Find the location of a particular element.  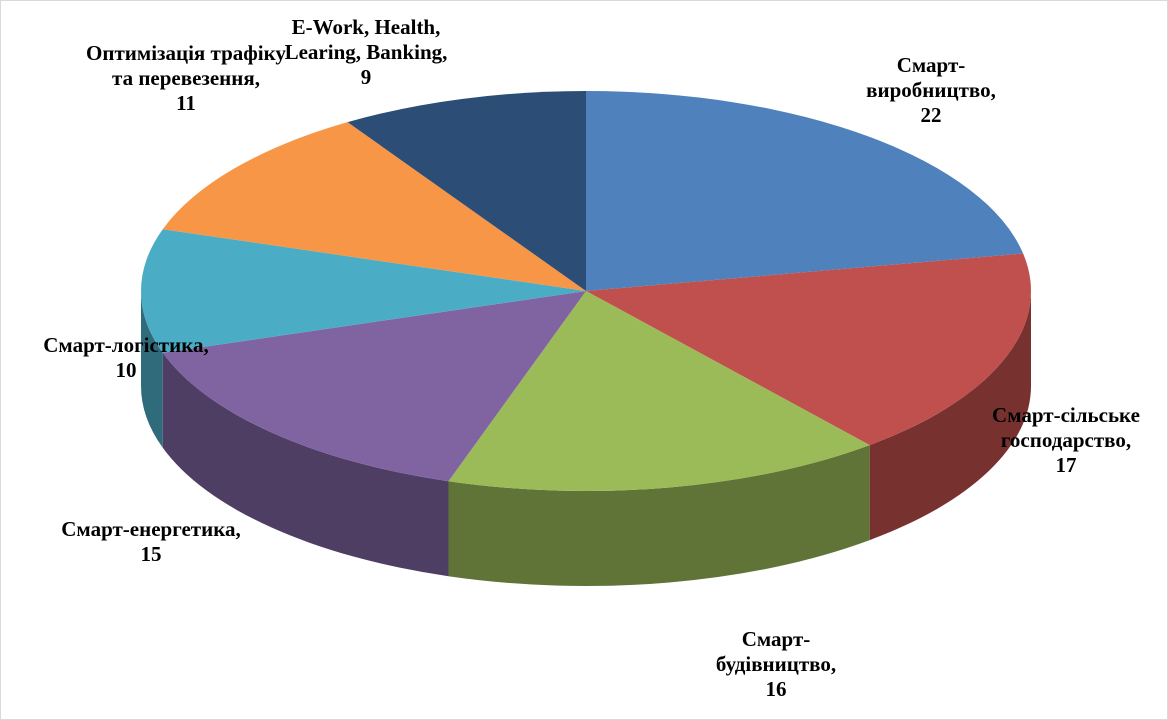

label-value: 17 is located at coordinates (1066, 465).